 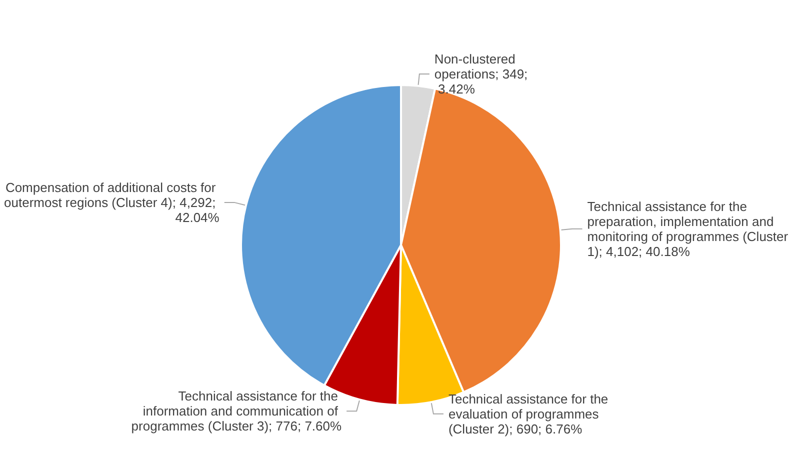 What do you see at coordinates (689, 228) in the screenshot?
I see `slice-label: Technical assistance for the preparation, implementation and monitoring of programmes (Cluster 1); 4,102; 40.18%` at bounding box center [689, 228].